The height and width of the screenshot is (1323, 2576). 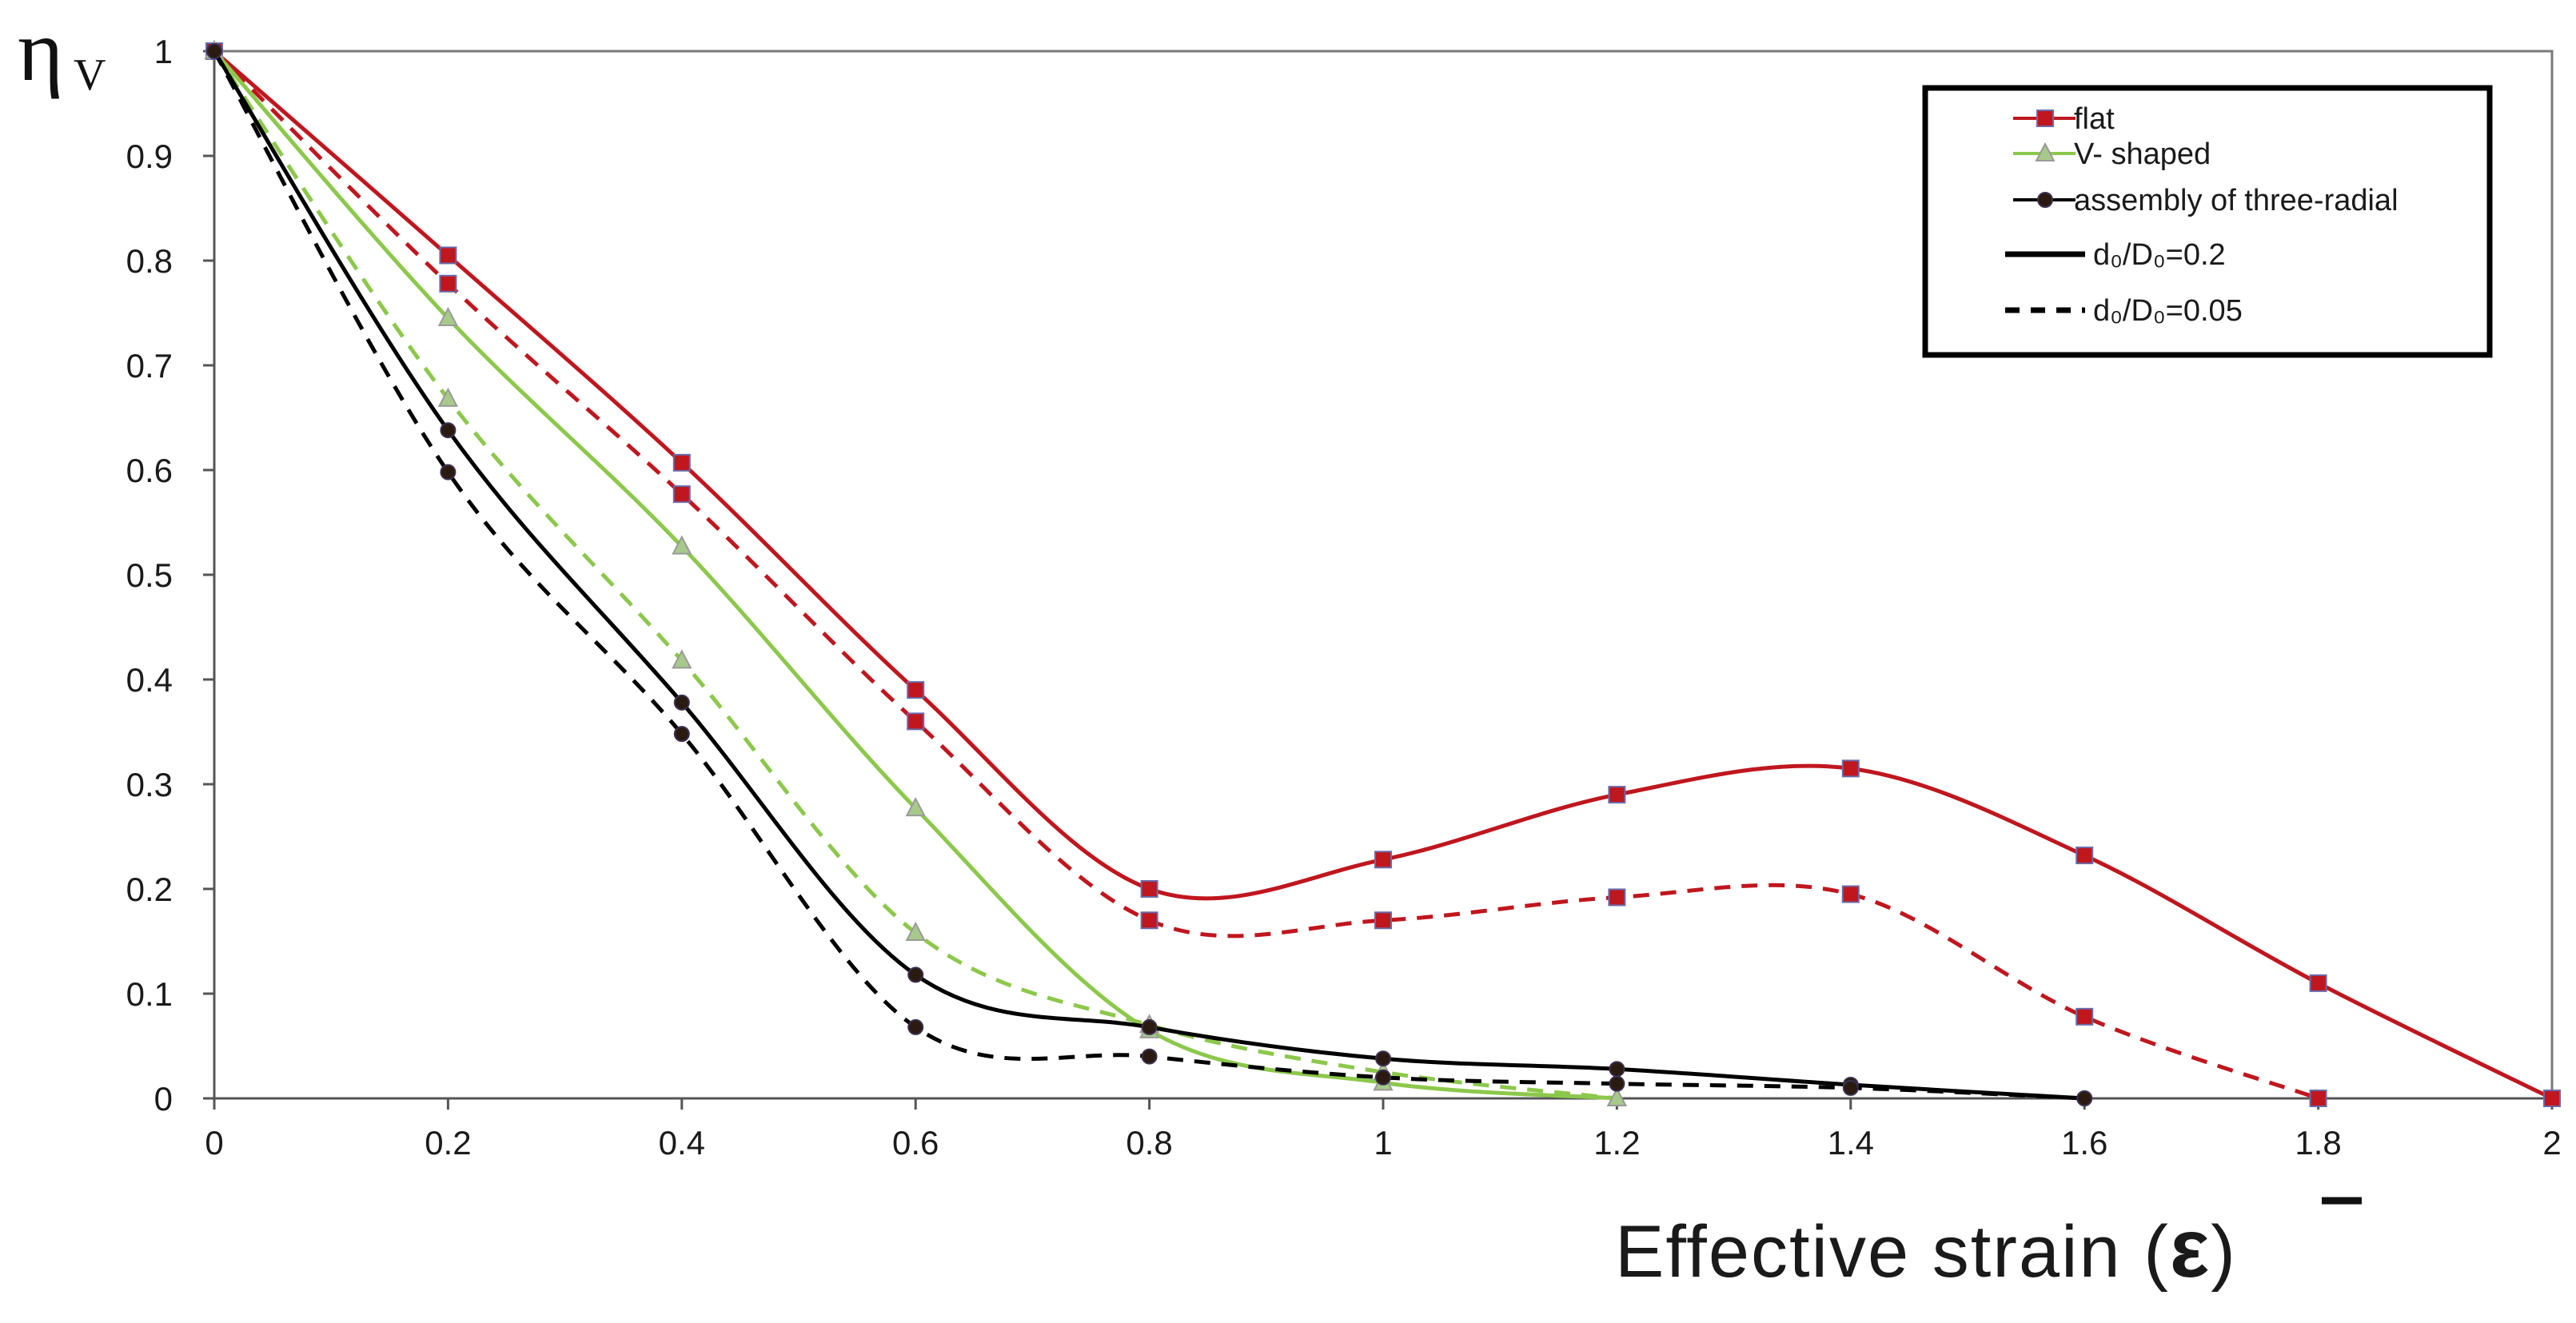 I want to click on legend-label: d₀/D₀=0.05, so click(x=2168, y=311).